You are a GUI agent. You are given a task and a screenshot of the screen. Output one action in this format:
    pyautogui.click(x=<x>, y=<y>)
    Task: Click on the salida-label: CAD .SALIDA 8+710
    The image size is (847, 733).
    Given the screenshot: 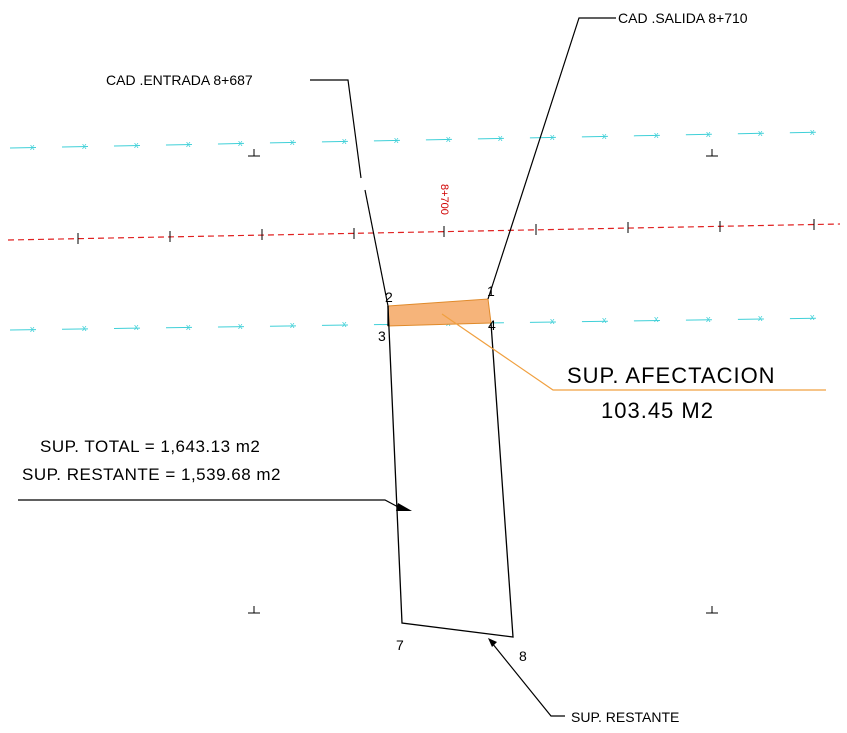 What is the action you would take?
    pyautogui.click(x=683, y=18)
    